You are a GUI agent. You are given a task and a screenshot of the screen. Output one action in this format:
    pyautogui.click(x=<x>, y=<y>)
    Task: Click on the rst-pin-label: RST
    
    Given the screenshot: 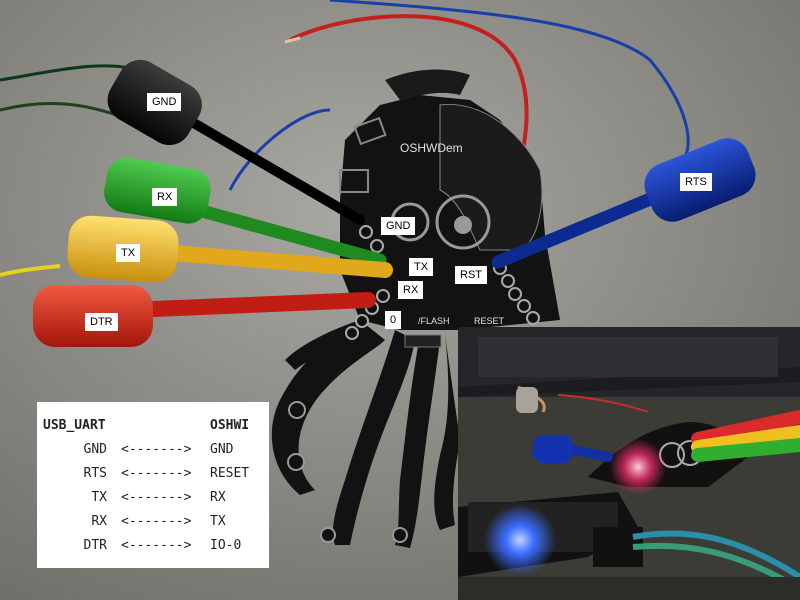 What is the action you would take?
    pyautogui.click(x=471, y=275)
    